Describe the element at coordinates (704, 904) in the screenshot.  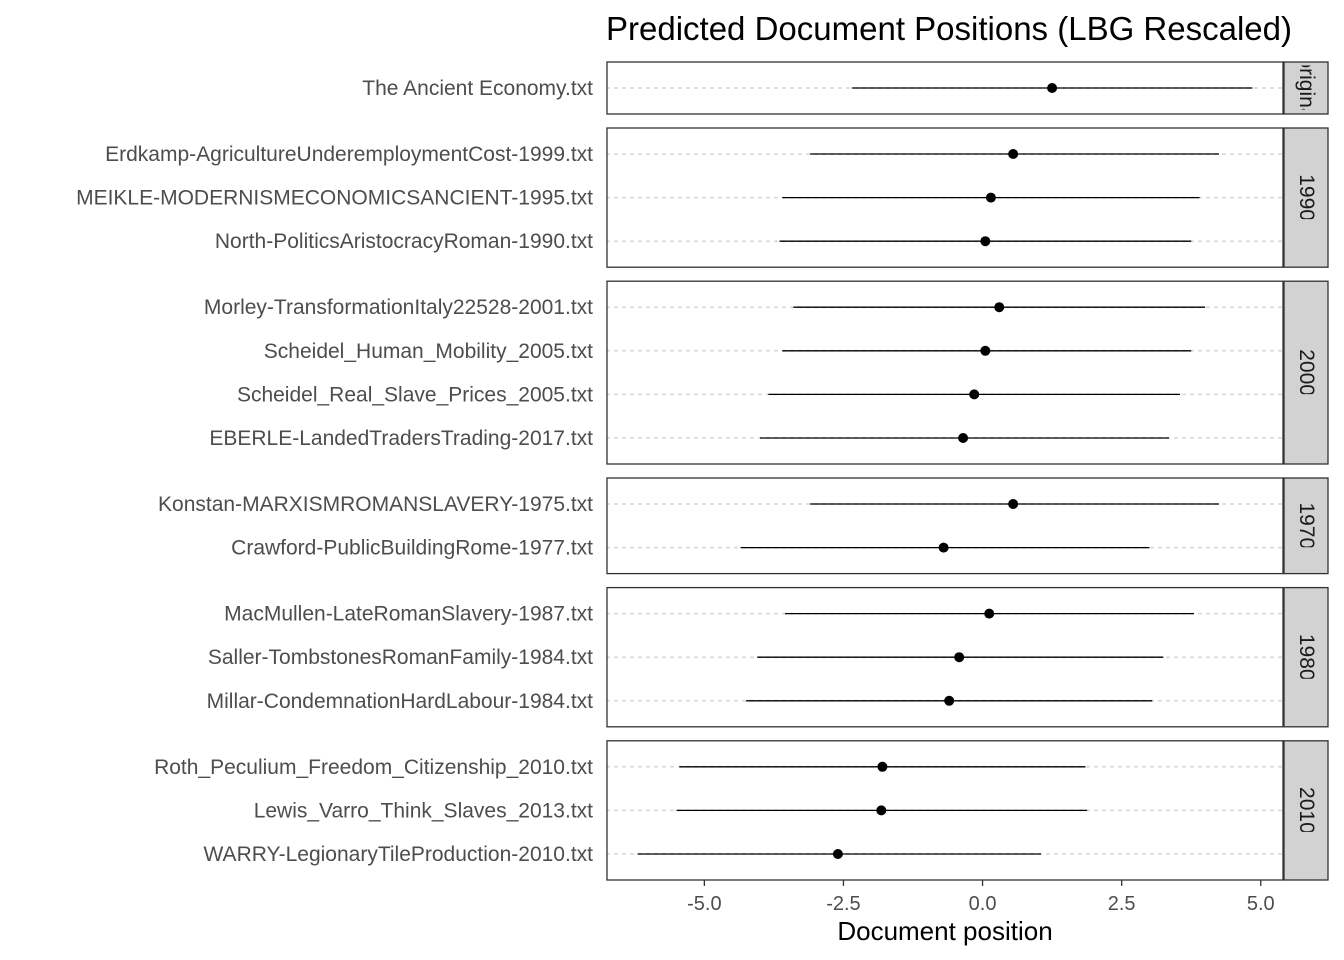
I see `x-tick-label: -5.0` at that location.